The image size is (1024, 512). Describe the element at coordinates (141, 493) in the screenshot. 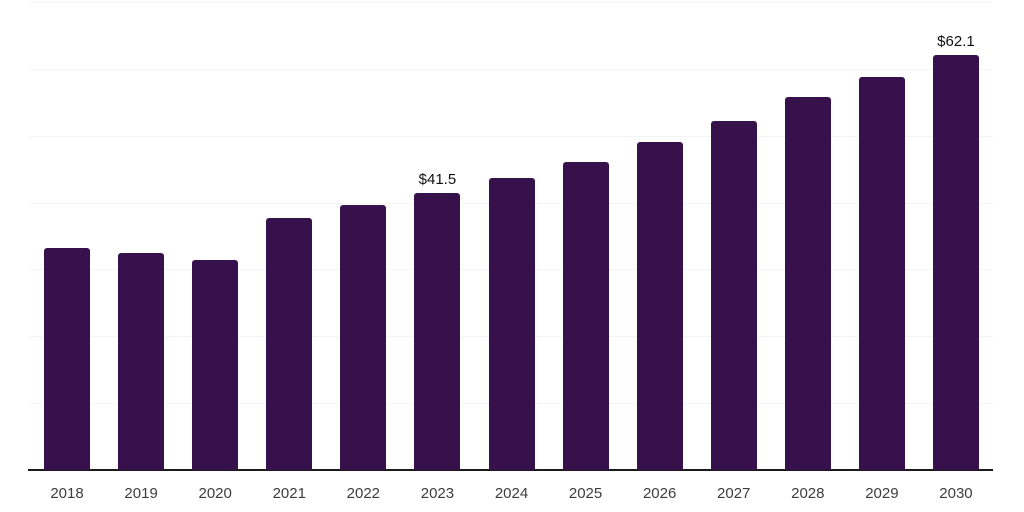

I see `x-tick-label-2019: 2019` at that location.